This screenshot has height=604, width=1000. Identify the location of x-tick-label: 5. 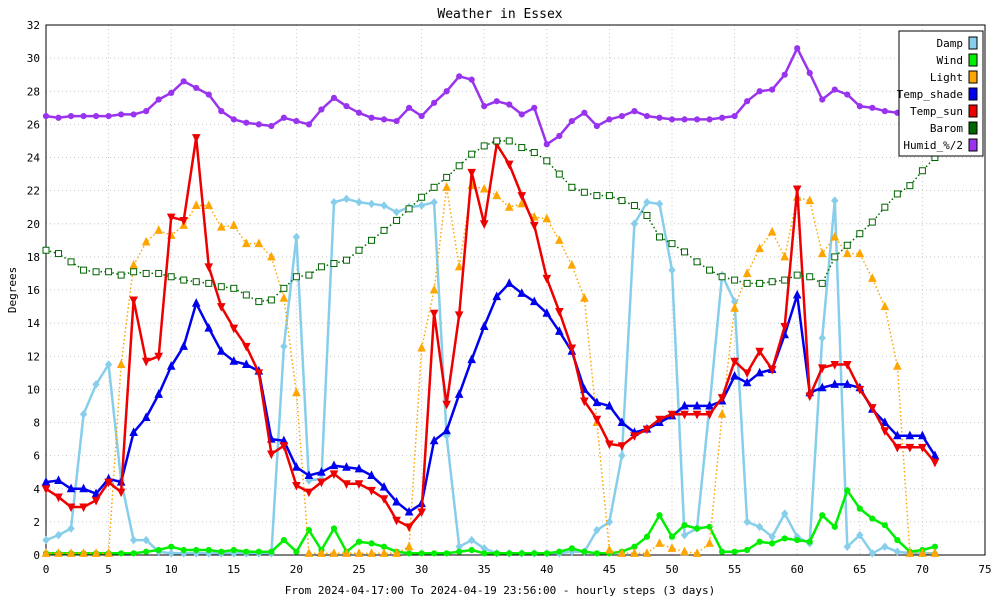
(108, 569).